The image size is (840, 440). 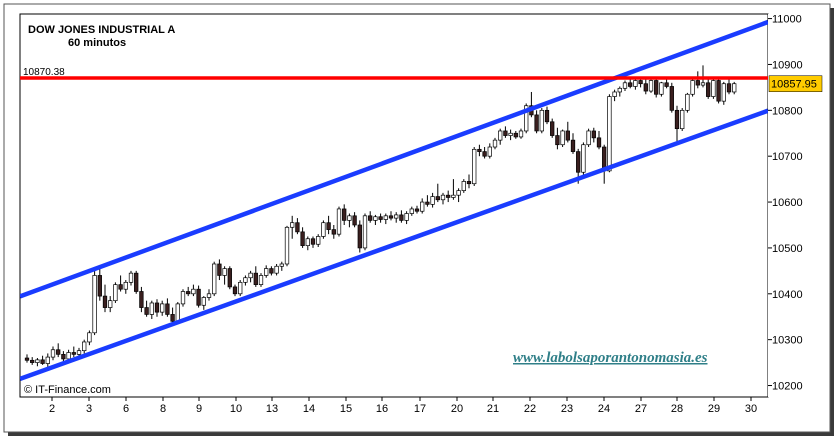 What do you see at coordinates (199, 409) in the screenshot?
I see `x-tick-label: 9` at bounding box center [199, 409].